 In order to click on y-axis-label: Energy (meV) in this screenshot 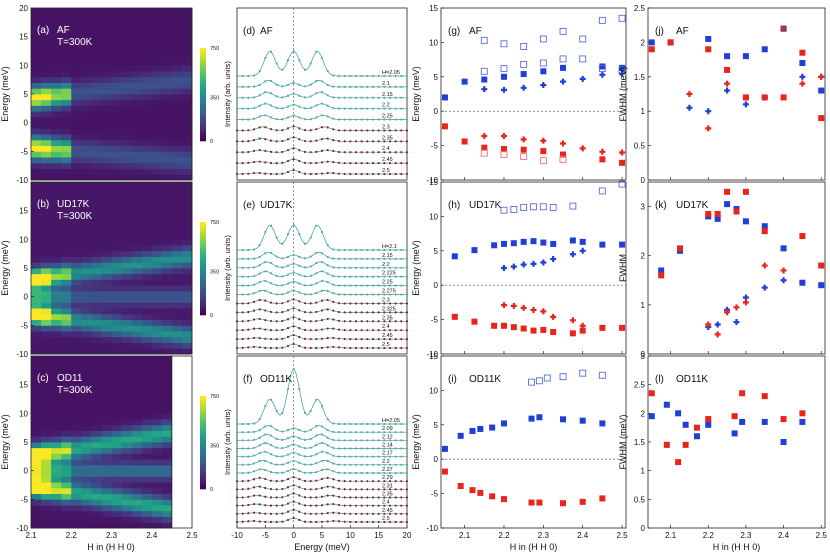, I will do `click(416, 442)`.